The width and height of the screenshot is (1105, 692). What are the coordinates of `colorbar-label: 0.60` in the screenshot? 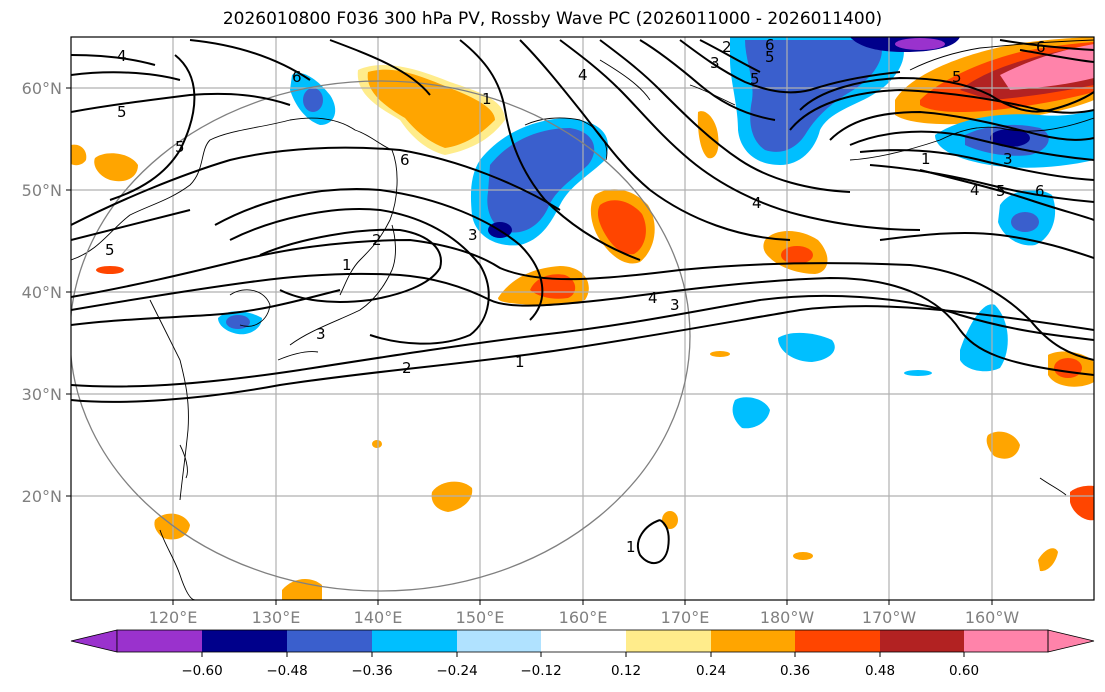 It's located at (964, 671).